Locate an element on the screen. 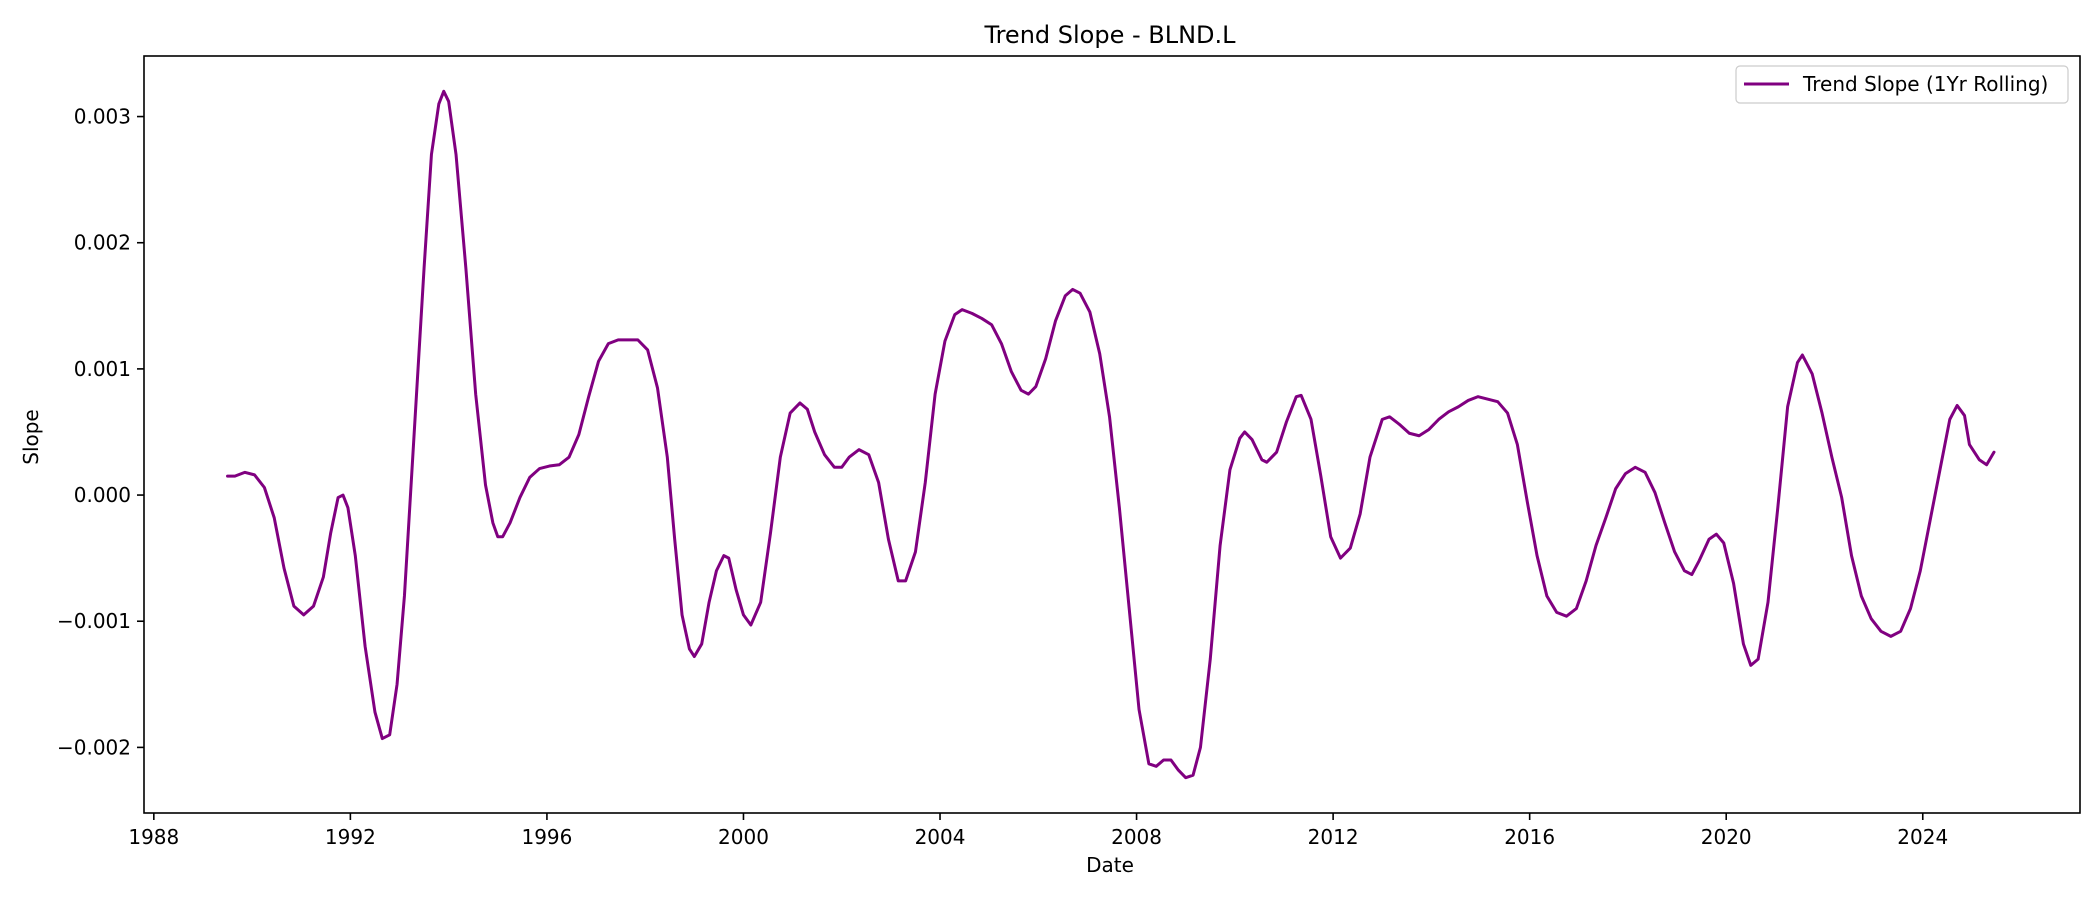  y-tick-label: −0.001 is located at coordinates (94, 621).